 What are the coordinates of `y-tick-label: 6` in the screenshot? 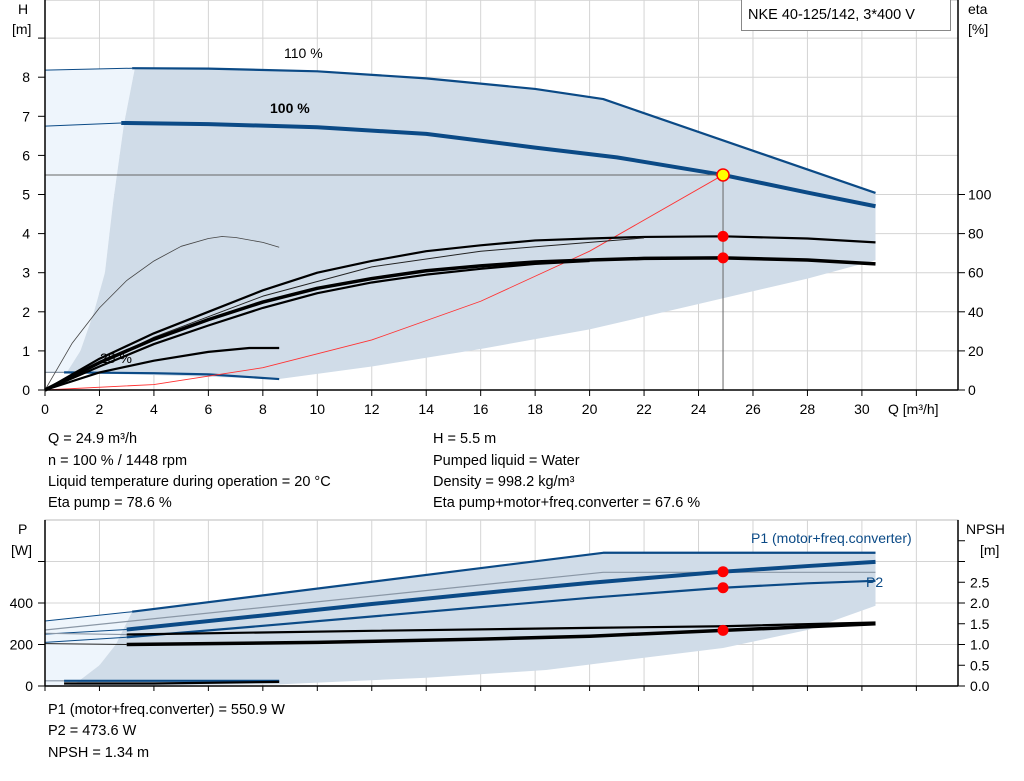 It's located at (26, 155).